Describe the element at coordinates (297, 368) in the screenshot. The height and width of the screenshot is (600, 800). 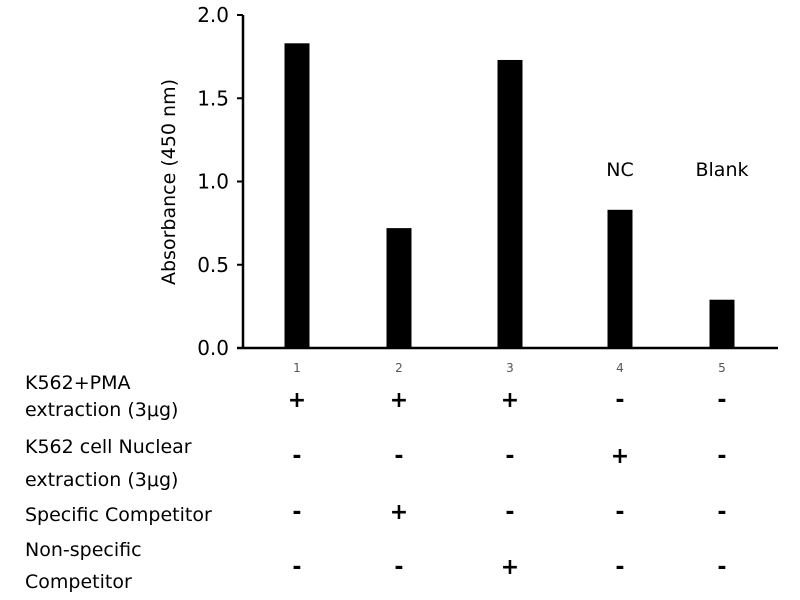
I see `x-tick-label: 1` at that location.